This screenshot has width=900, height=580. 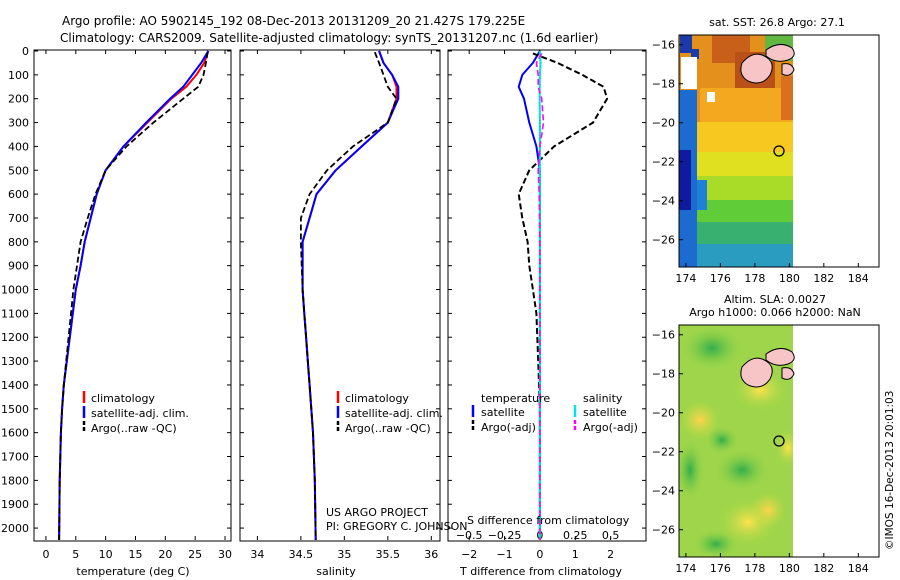 I want to click on lon-tick-label: 176, so click(x=720, y=278).